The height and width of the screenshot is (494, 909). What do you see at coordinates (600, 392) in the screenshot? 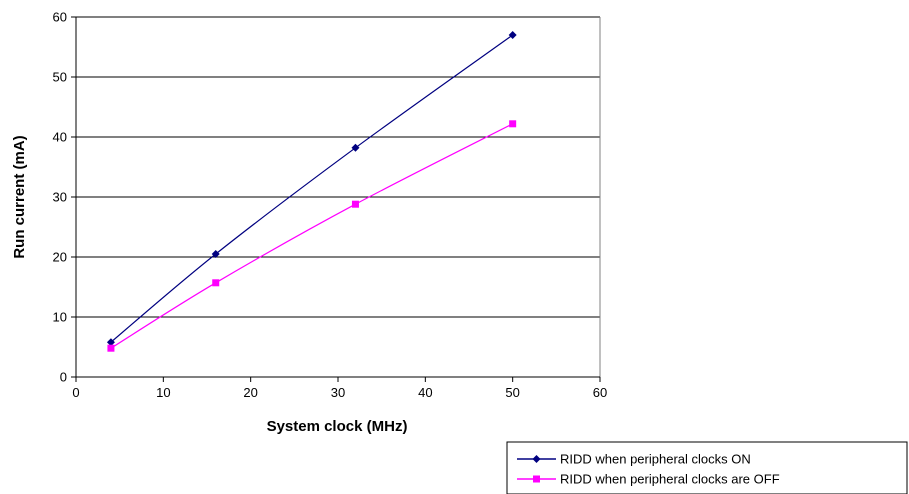
I see `x-tick-label-60: 60` at bounding box center [600, 392].